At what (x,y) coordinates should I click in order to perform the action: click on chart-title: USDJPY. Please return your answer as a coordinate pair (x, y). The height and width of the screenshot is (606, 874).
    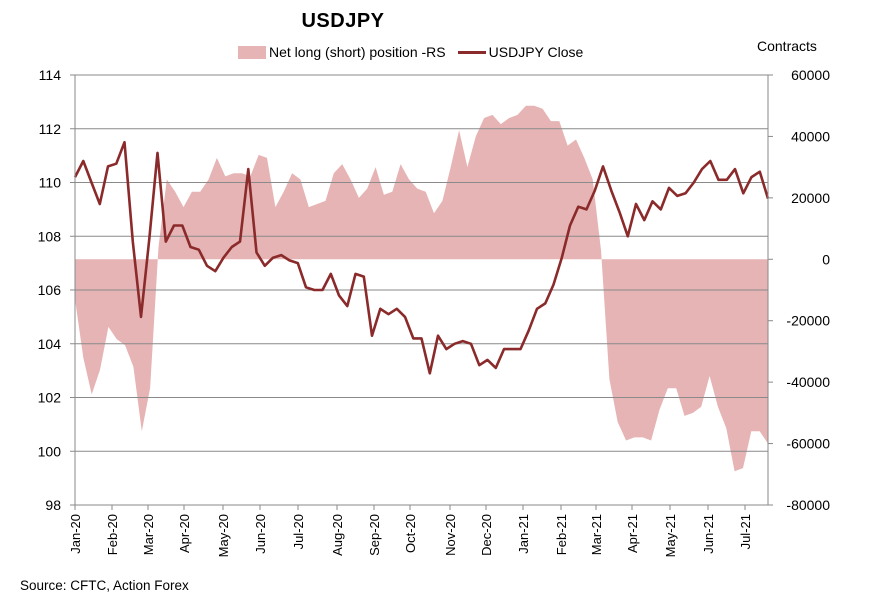
    Looking at the image, I should click on (343, 21).